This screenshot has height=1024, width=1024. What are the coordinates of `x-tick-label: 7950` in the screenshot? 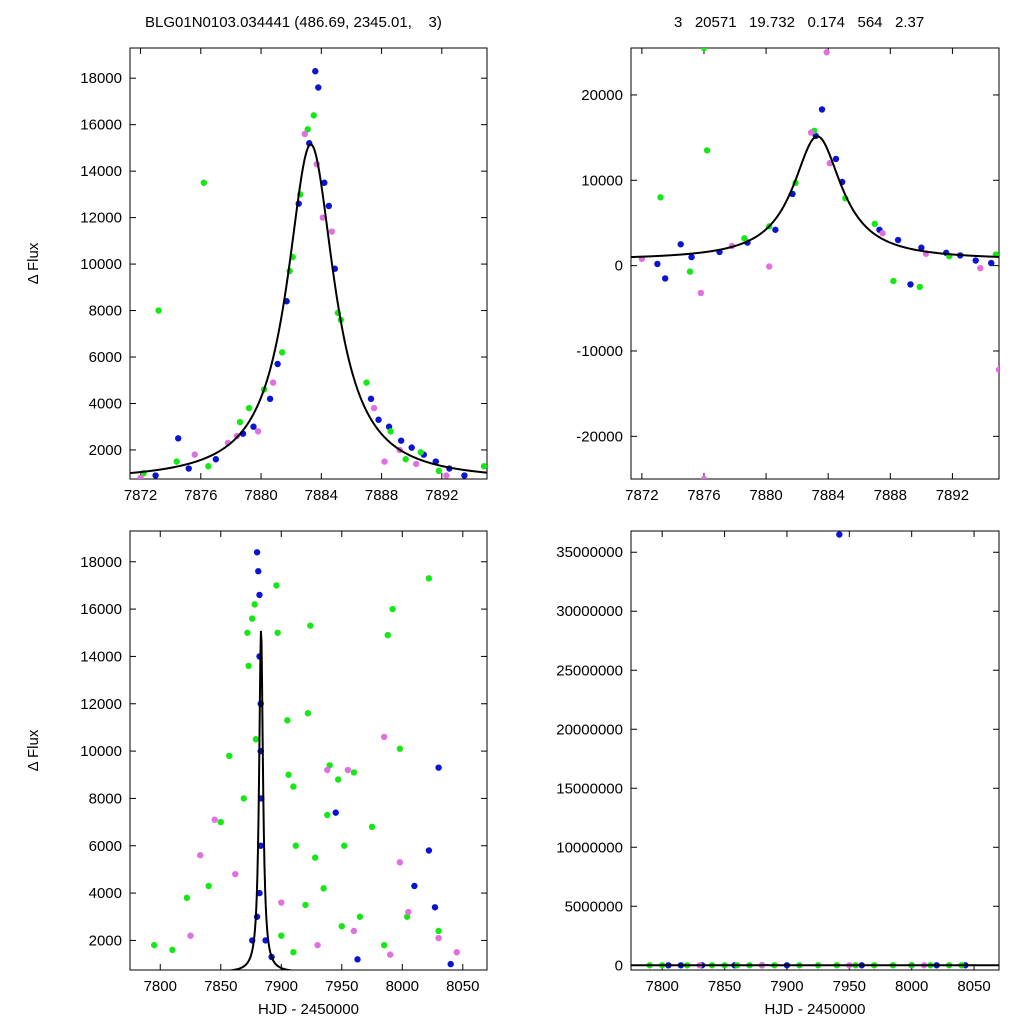 It's located at (849, 986).